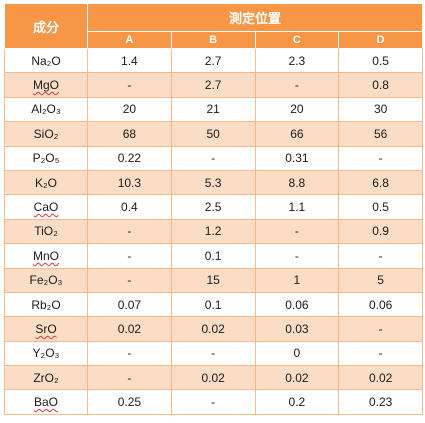 Image resolution: width=425 pixels, height=423 pixels. I want to click on component-name-cell: TiO₂, so click(46, 231).